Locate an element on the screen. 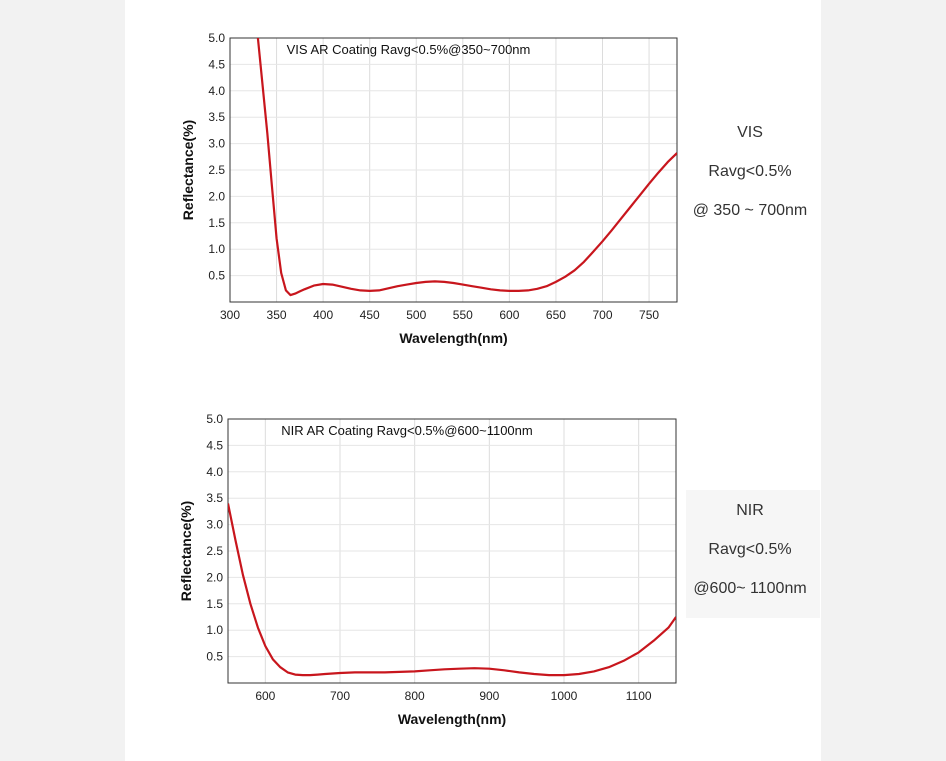 The image size is (946, 761). vis-ylabel: Reflectance(%) is located at coordinates (188, 170).